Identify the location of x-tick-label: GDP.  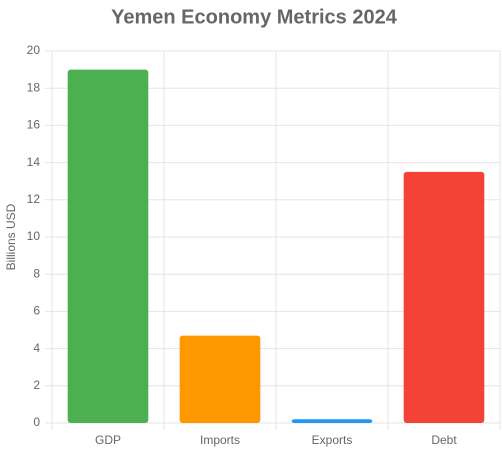
(108, 440).